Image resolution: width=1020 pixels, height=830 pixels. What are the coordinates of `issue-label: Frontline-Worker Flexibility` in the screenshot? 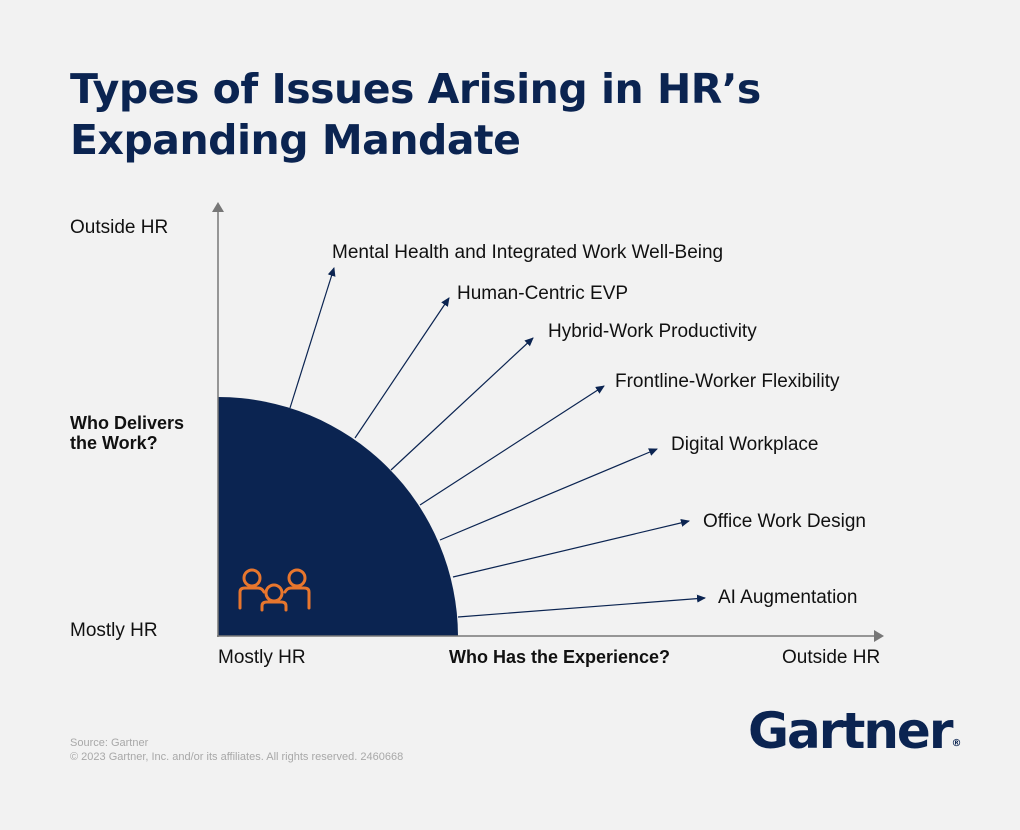 It's located at (727, 381).